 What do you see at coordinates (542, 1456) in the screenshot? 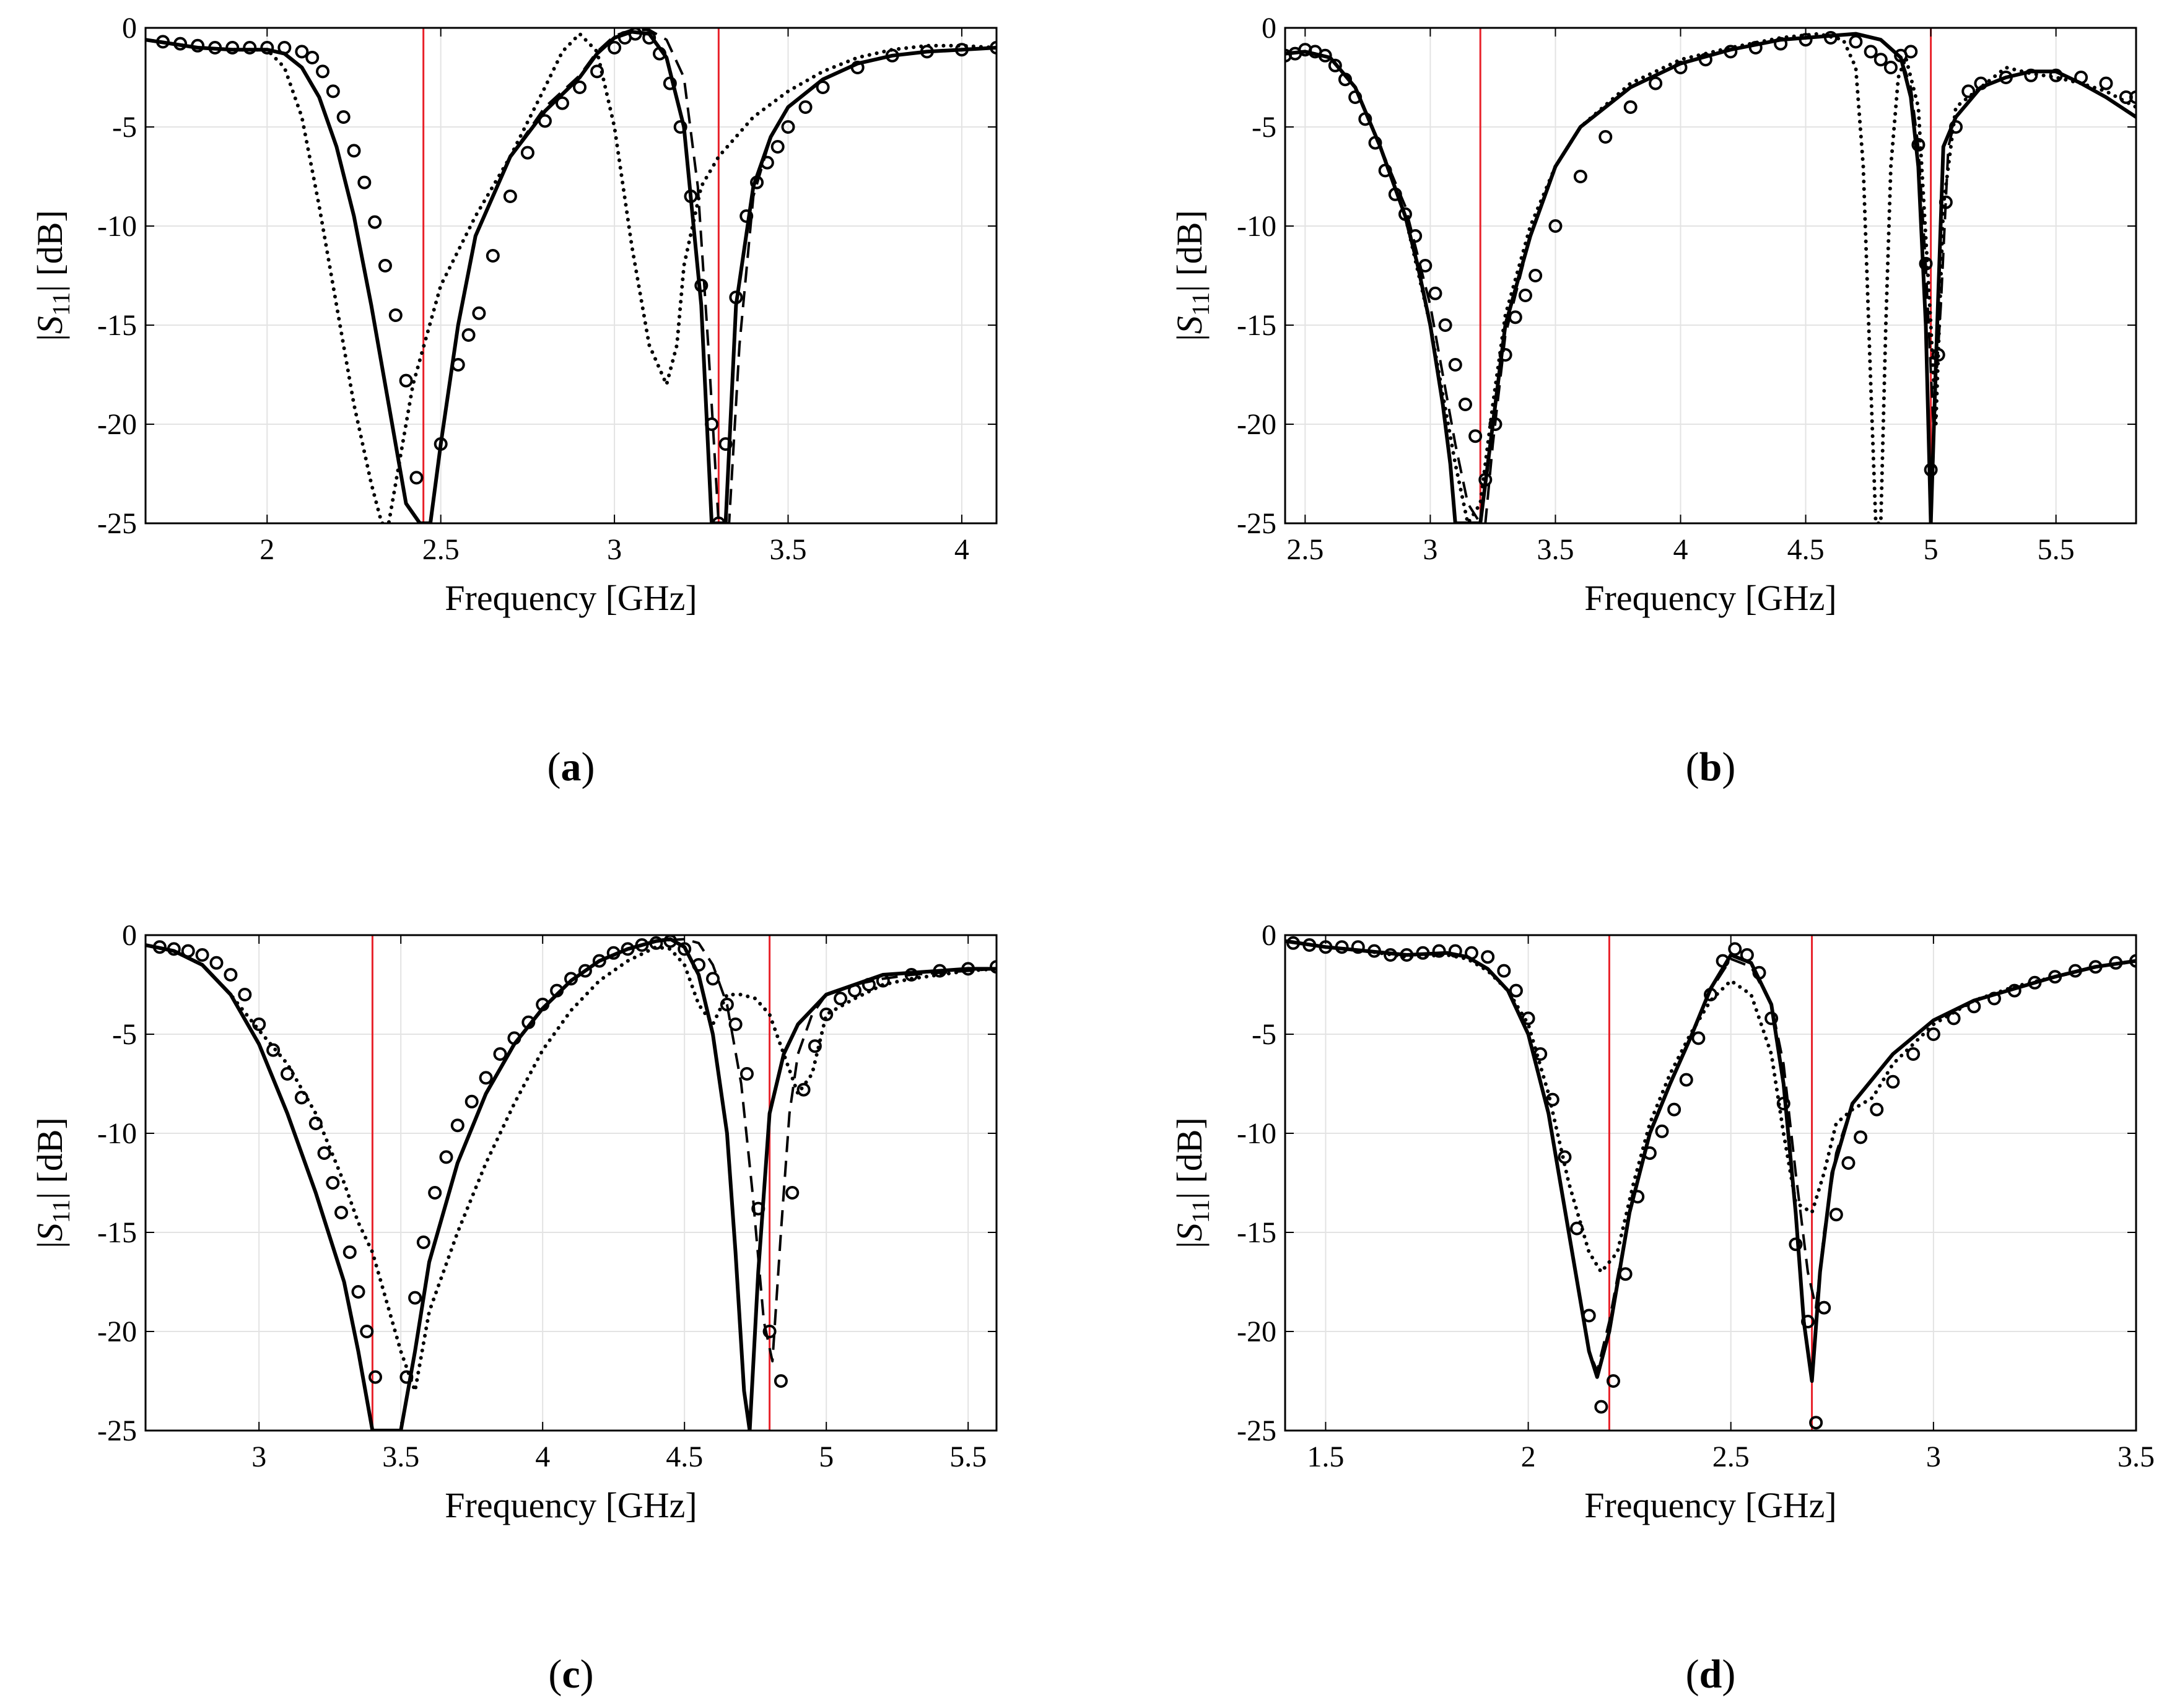
I see `x-tick-label: 4` at bounding box center [542, 1456].